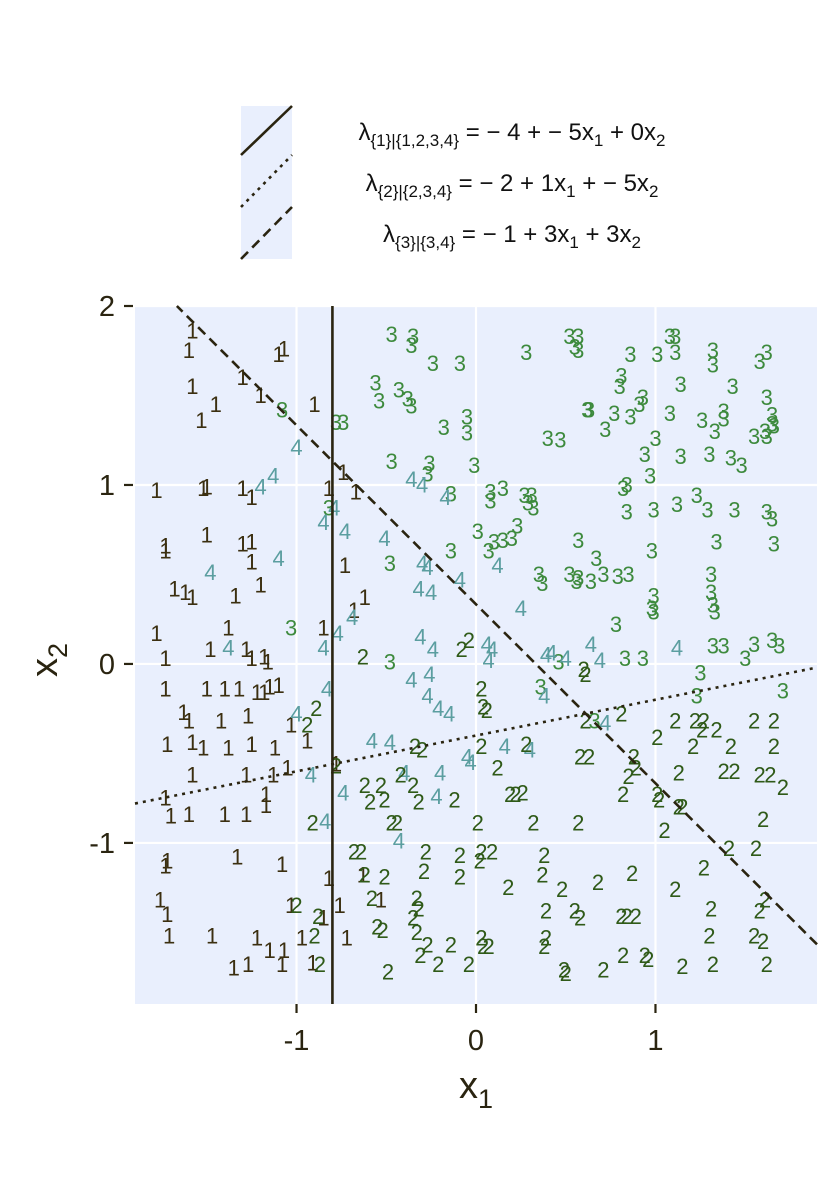 Image resolution: width=840 pixels, height=1200 pixels. Describe the element at coordinates (297, 1041) in the screenshot. I see `x-tick-label: -1` at that location.